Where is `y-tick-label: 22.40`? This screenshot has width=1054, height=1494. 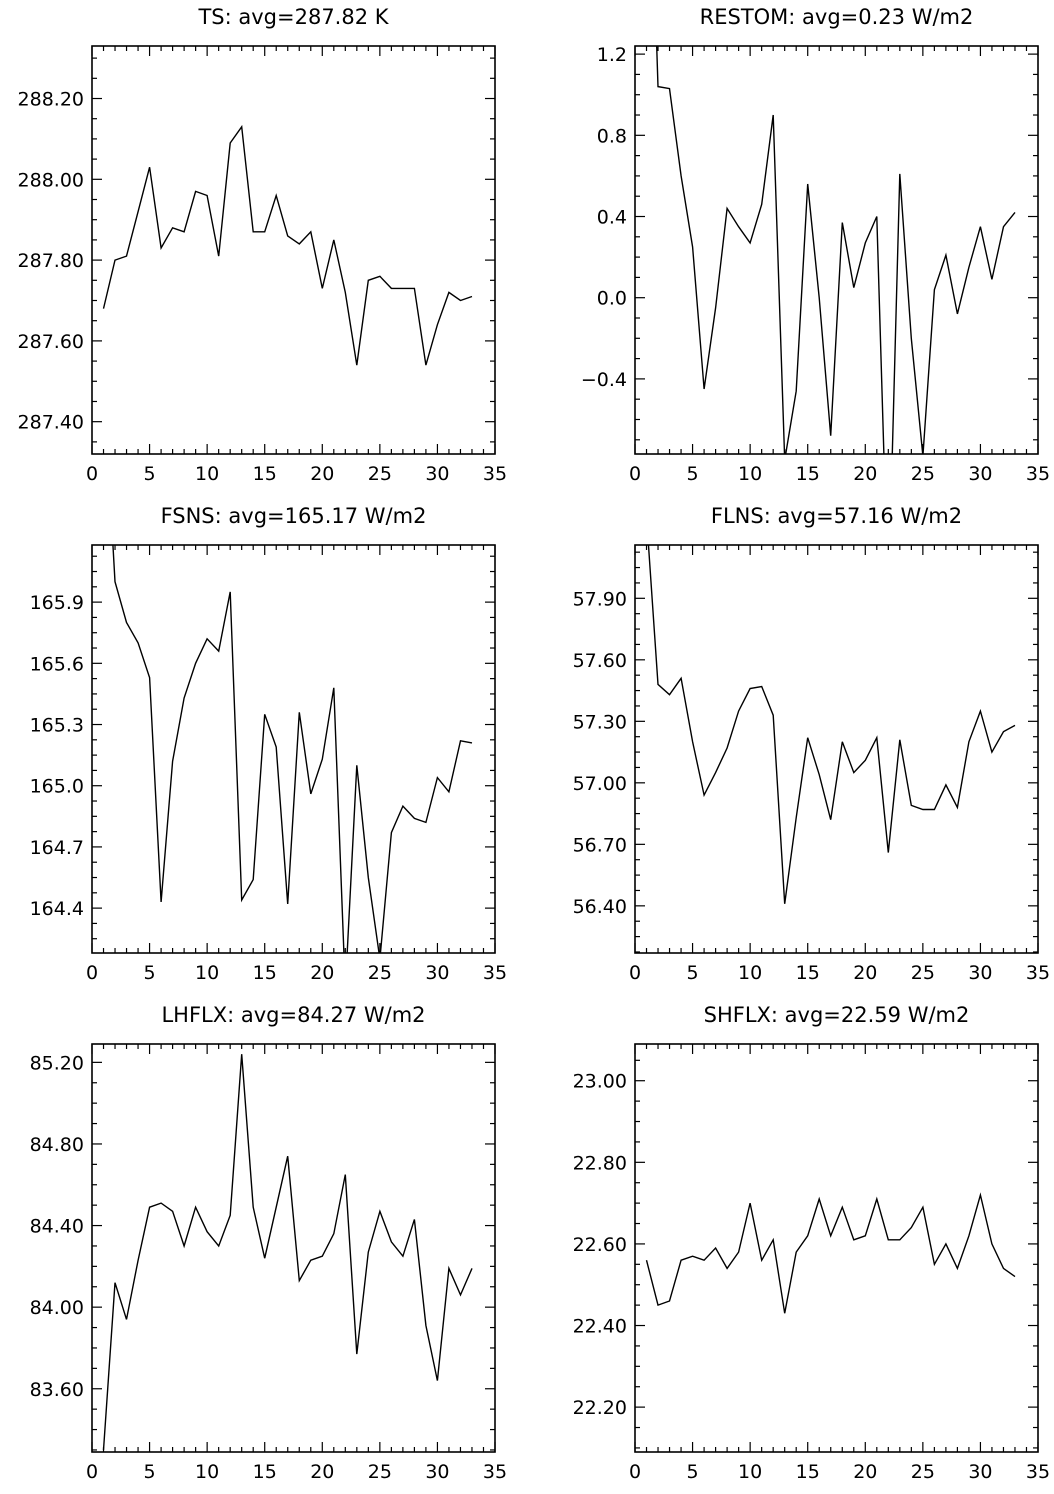 y-tick-label: 22.40 is located at coordinates (600, 1327).